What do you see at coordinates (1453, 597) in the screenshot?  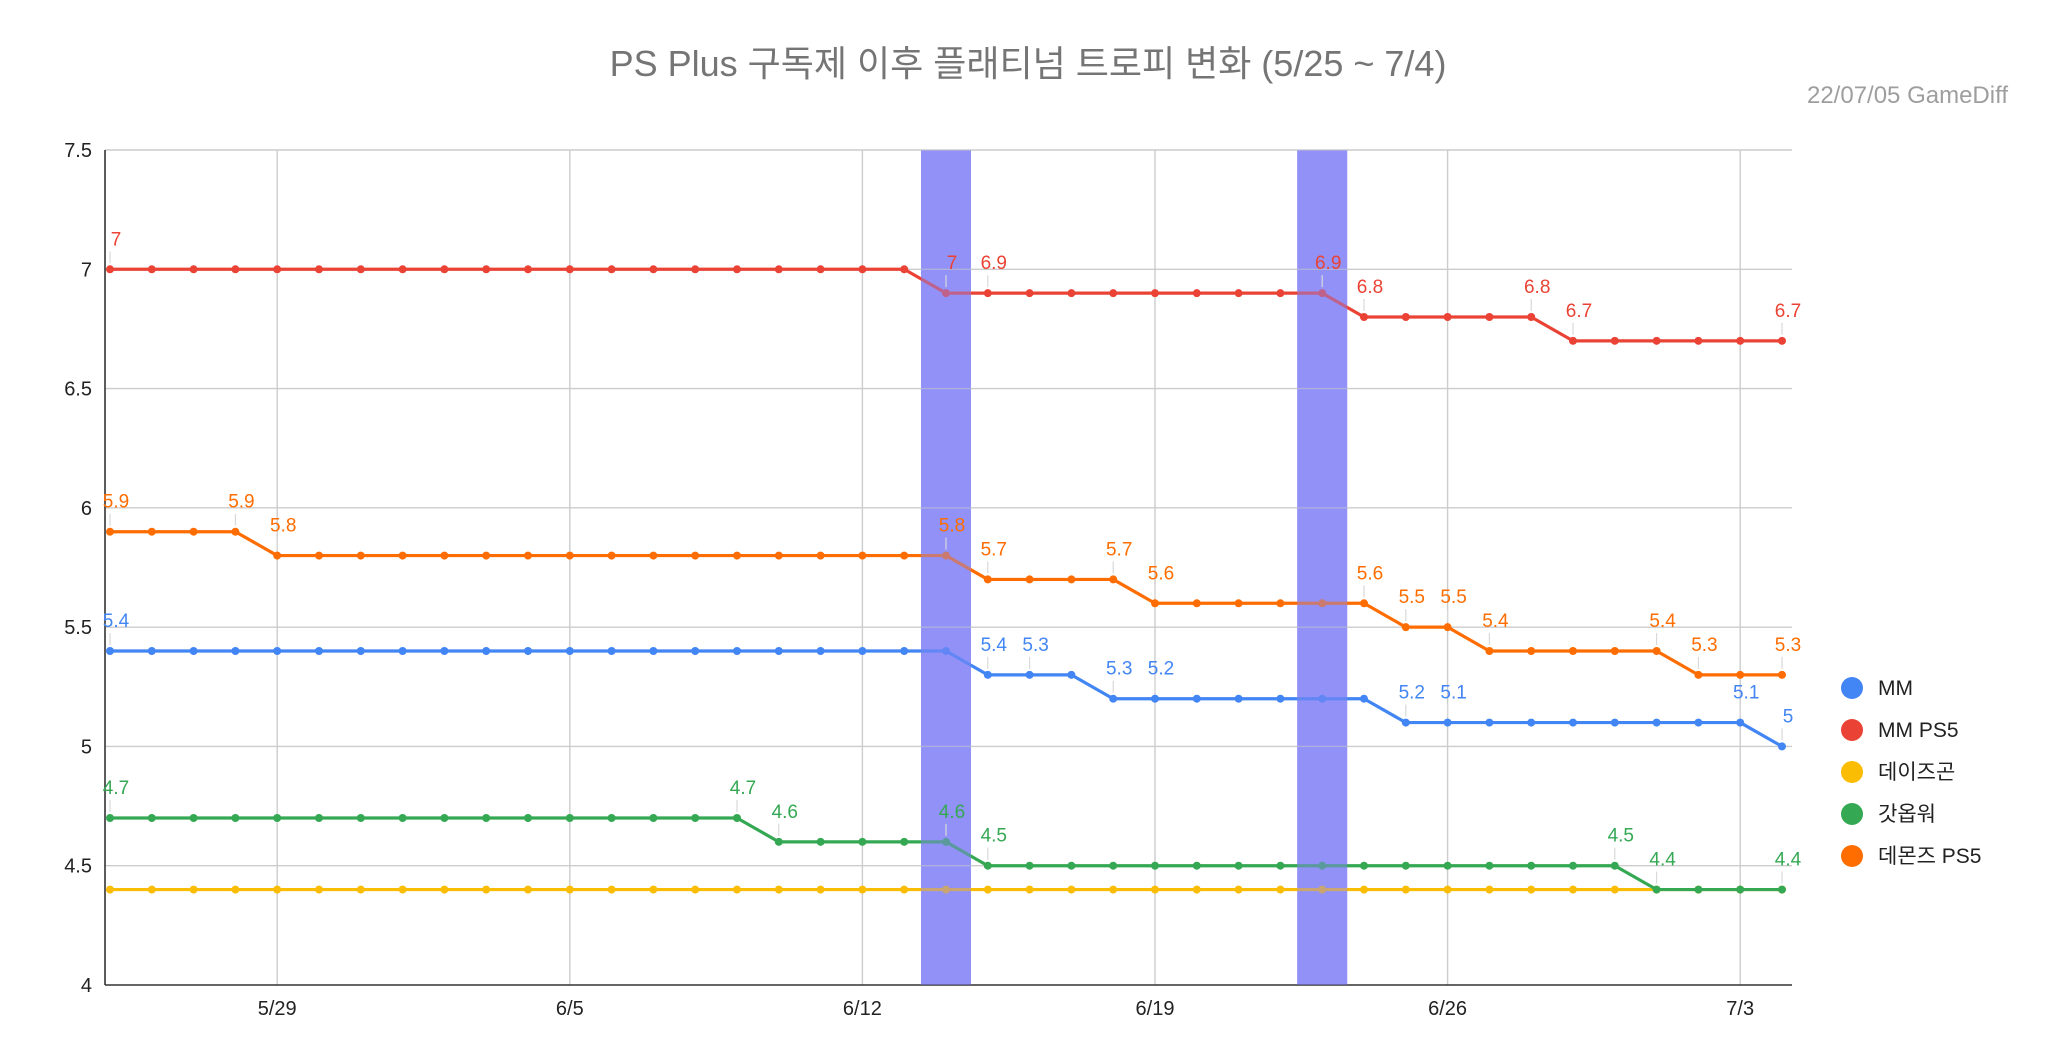 I see `data-label: 5.5` at bounding box center [1453, 597].